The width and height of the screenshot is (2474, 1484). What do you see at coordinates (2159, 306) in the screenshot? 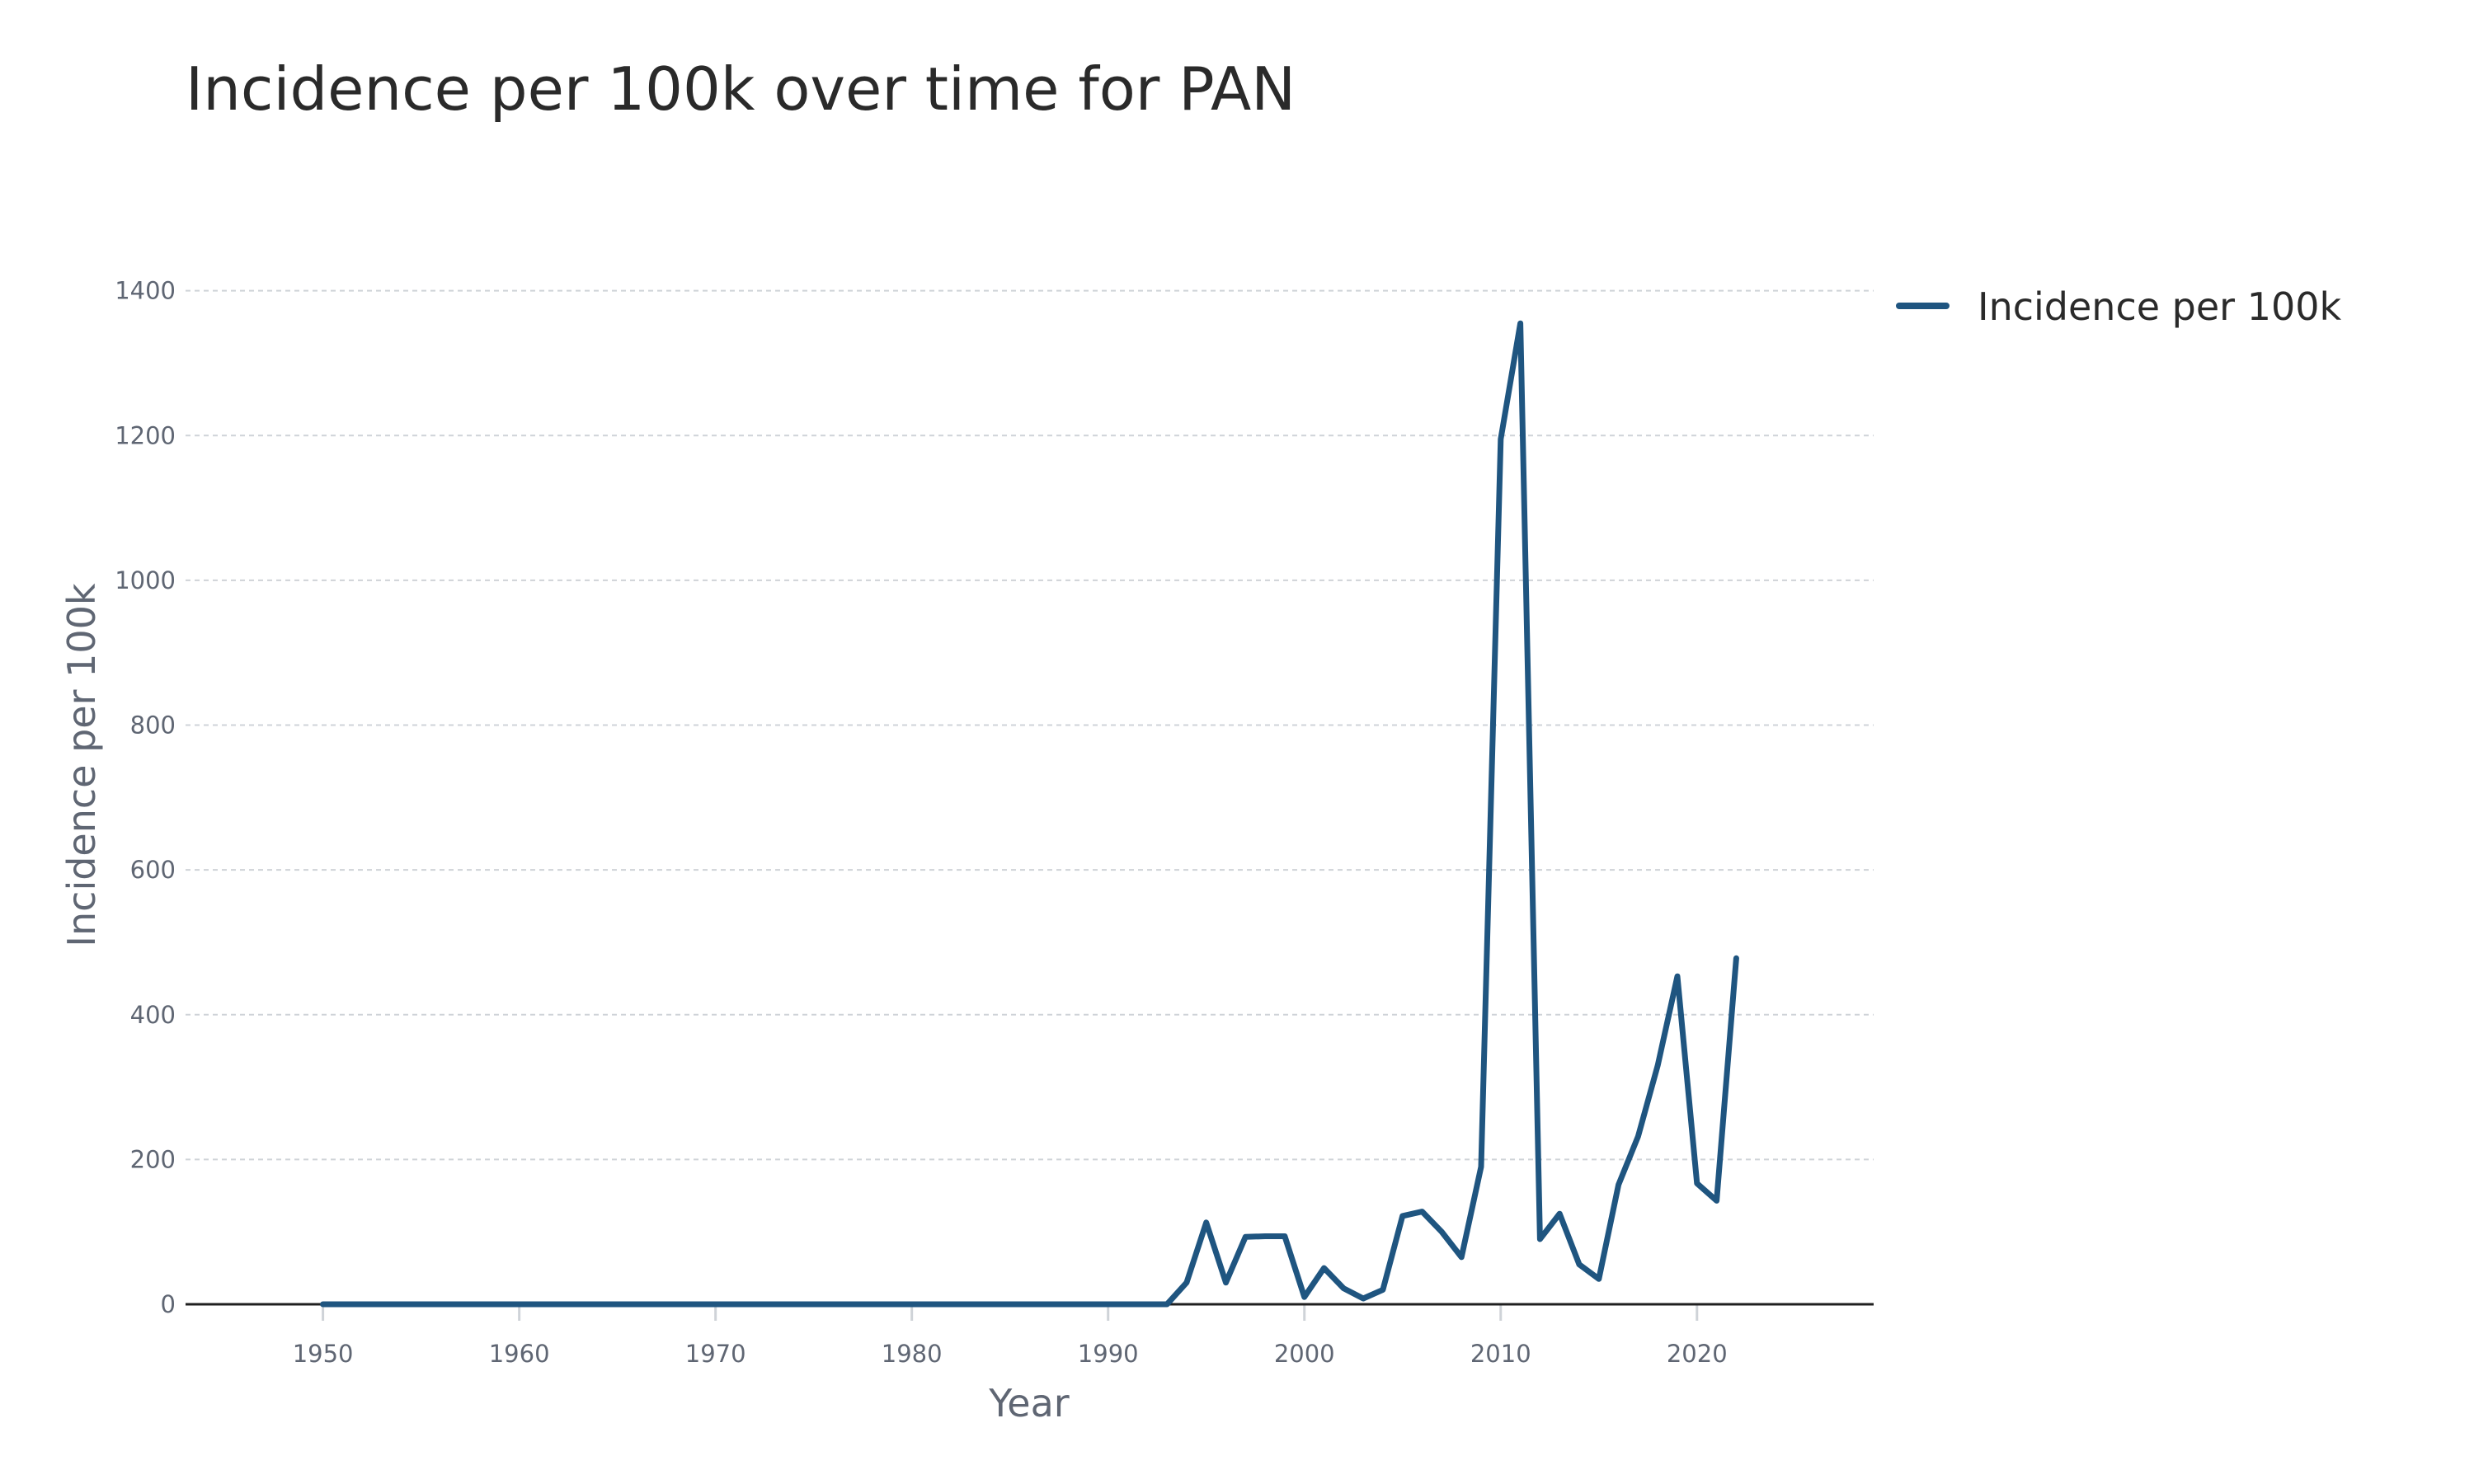
I see `legend-item-label: Incidence per 100k` at bounding box center [2159, 306].